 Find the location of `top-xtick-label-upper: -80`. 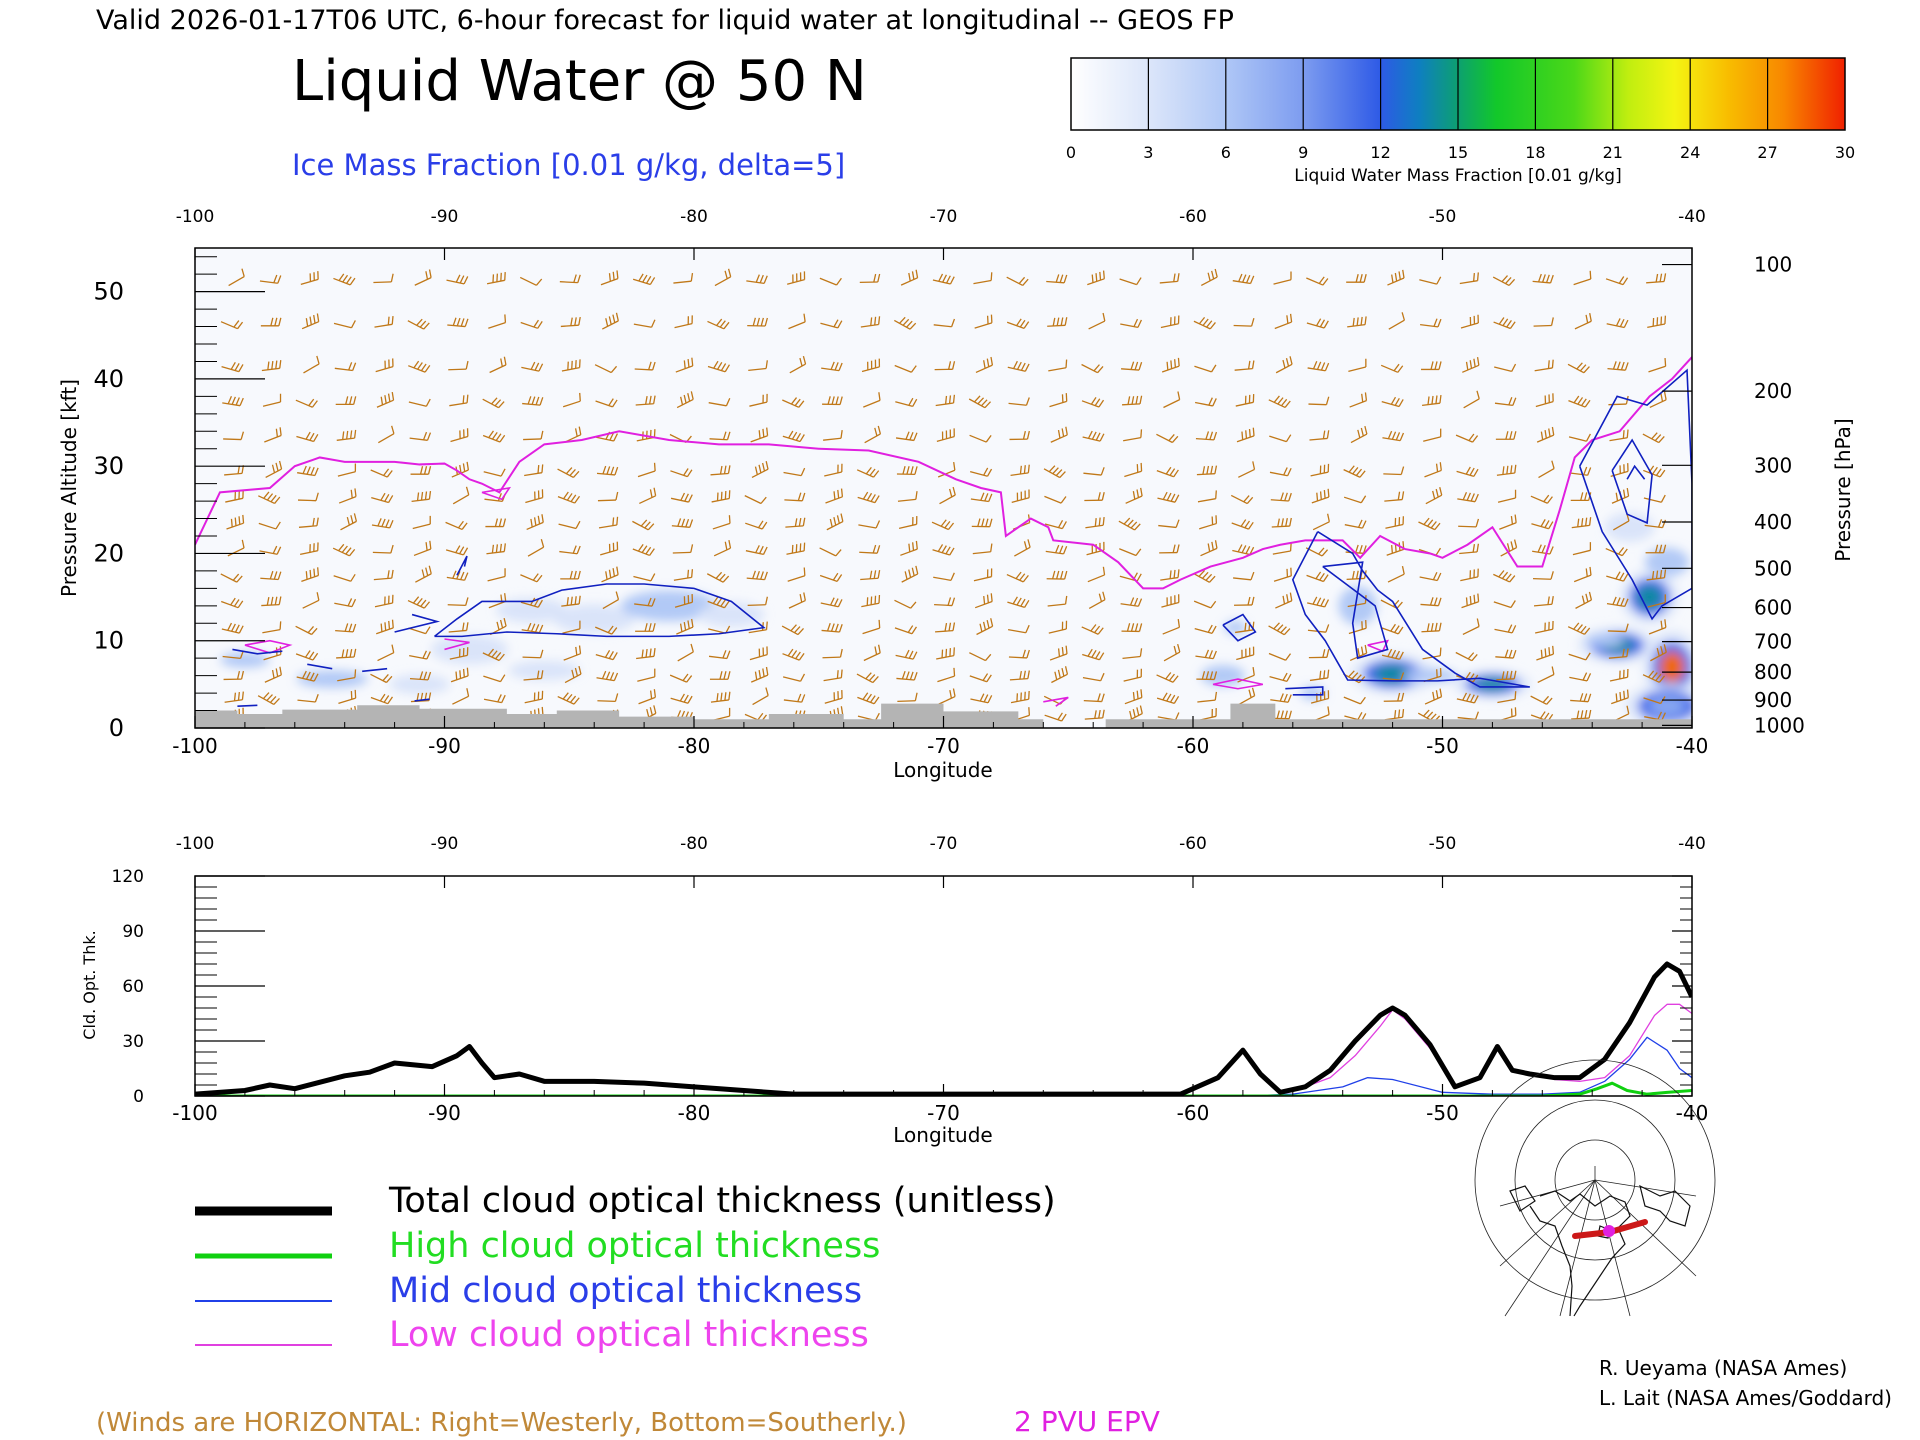

top-xtick-label-upper: -80 is located at coordinates (694, 217).